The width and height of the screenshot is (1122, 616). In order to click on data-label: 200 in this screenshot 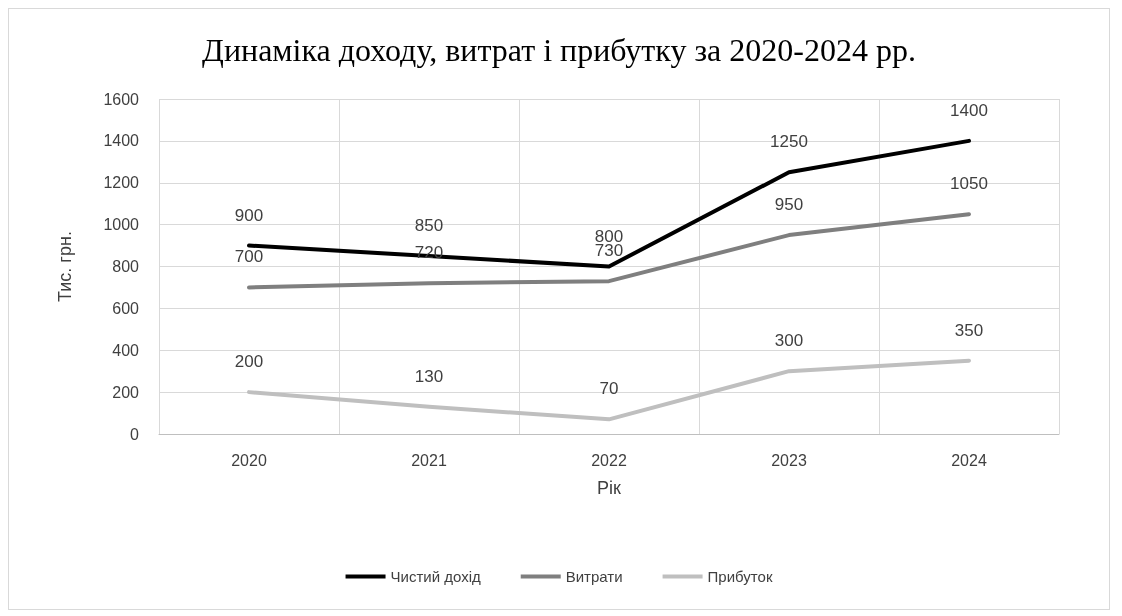, I will do `click(249, 362)`.